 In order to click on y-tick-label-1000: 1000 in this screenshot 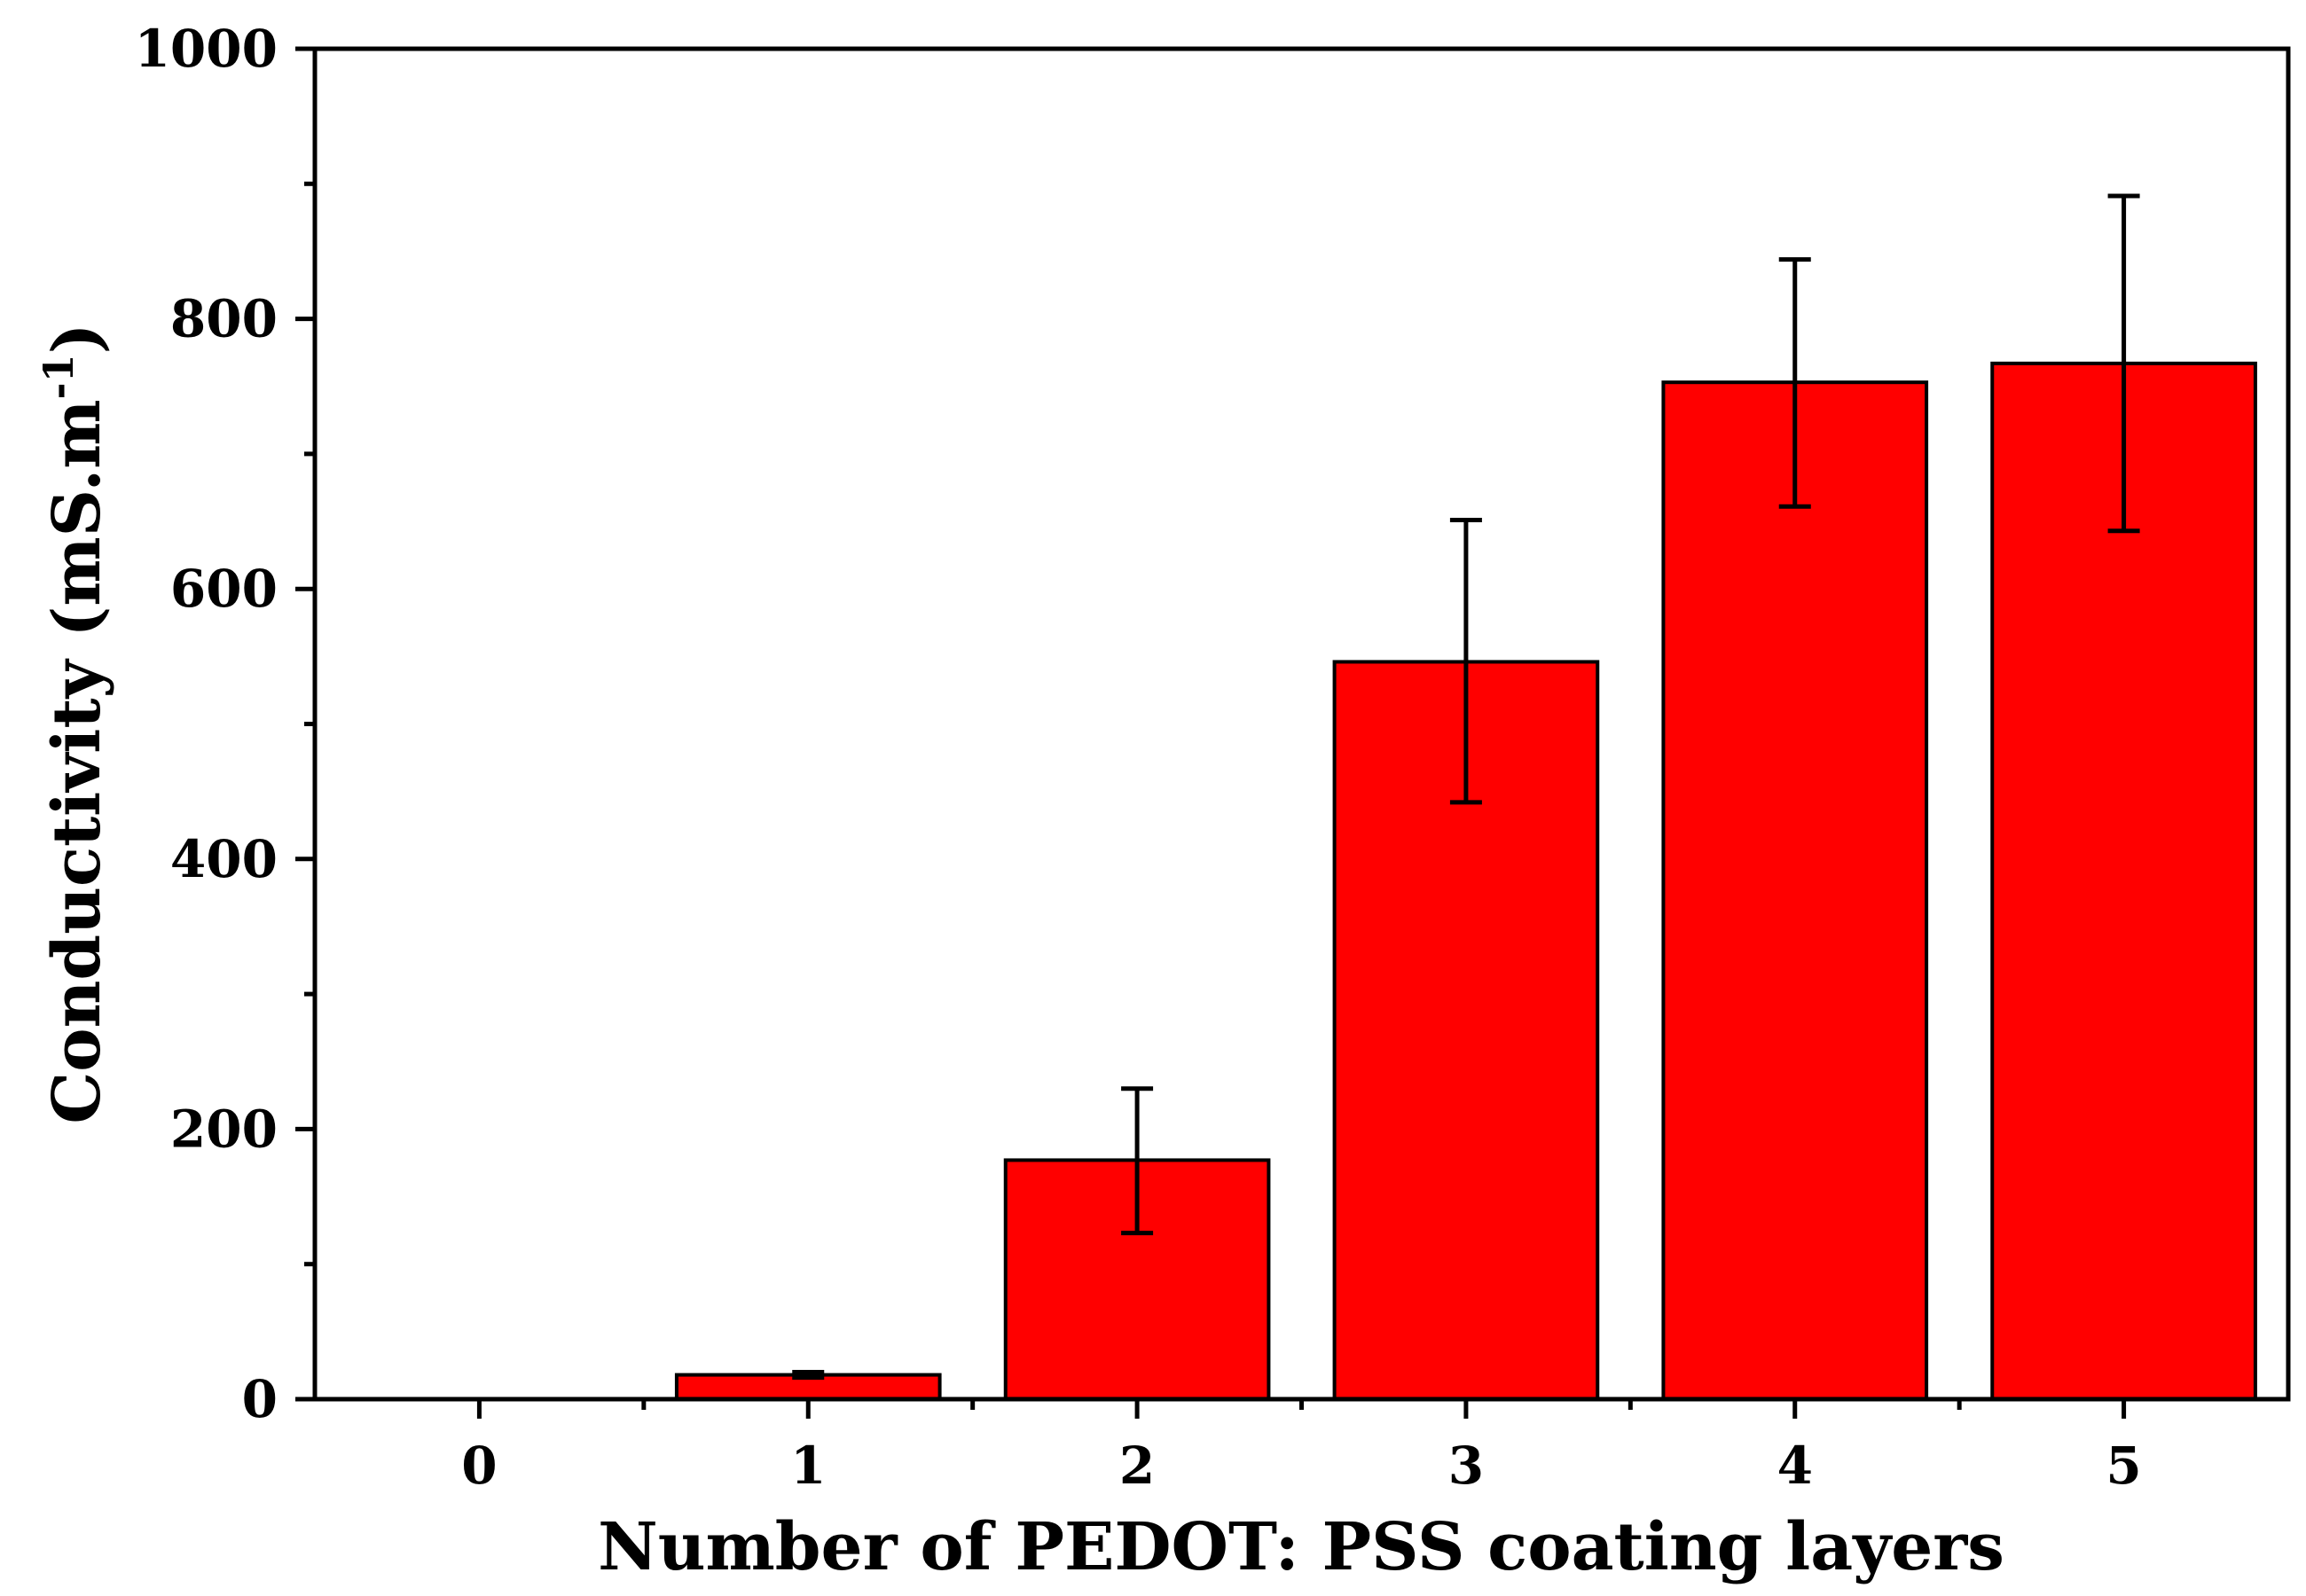, I will do `click(206, 49)`.